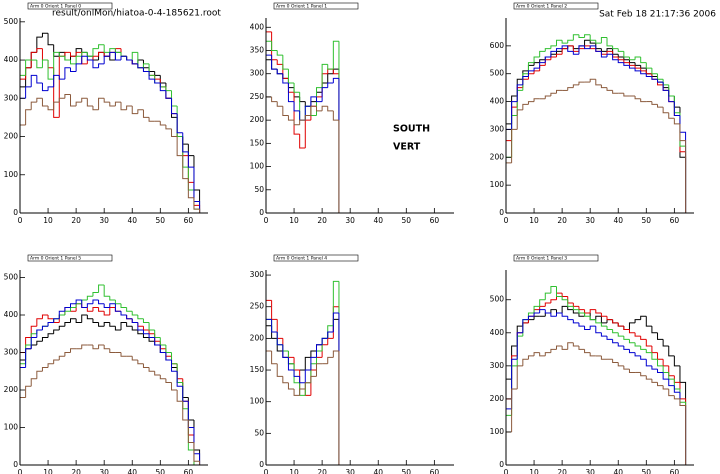  I want to click on y-tick-label: 250, so click(257, 96).